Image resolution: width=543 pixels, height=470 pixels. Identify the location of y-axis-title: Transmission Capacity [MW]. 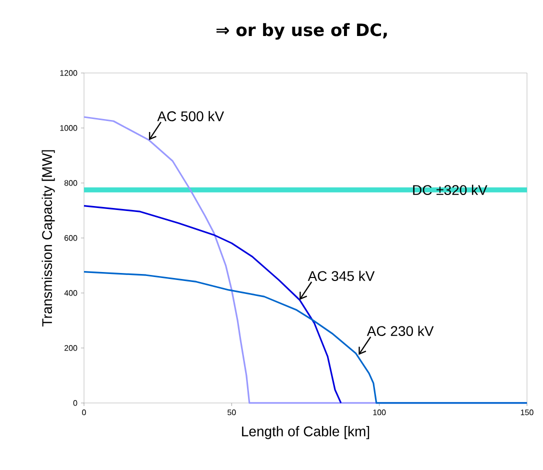
(48, 238).